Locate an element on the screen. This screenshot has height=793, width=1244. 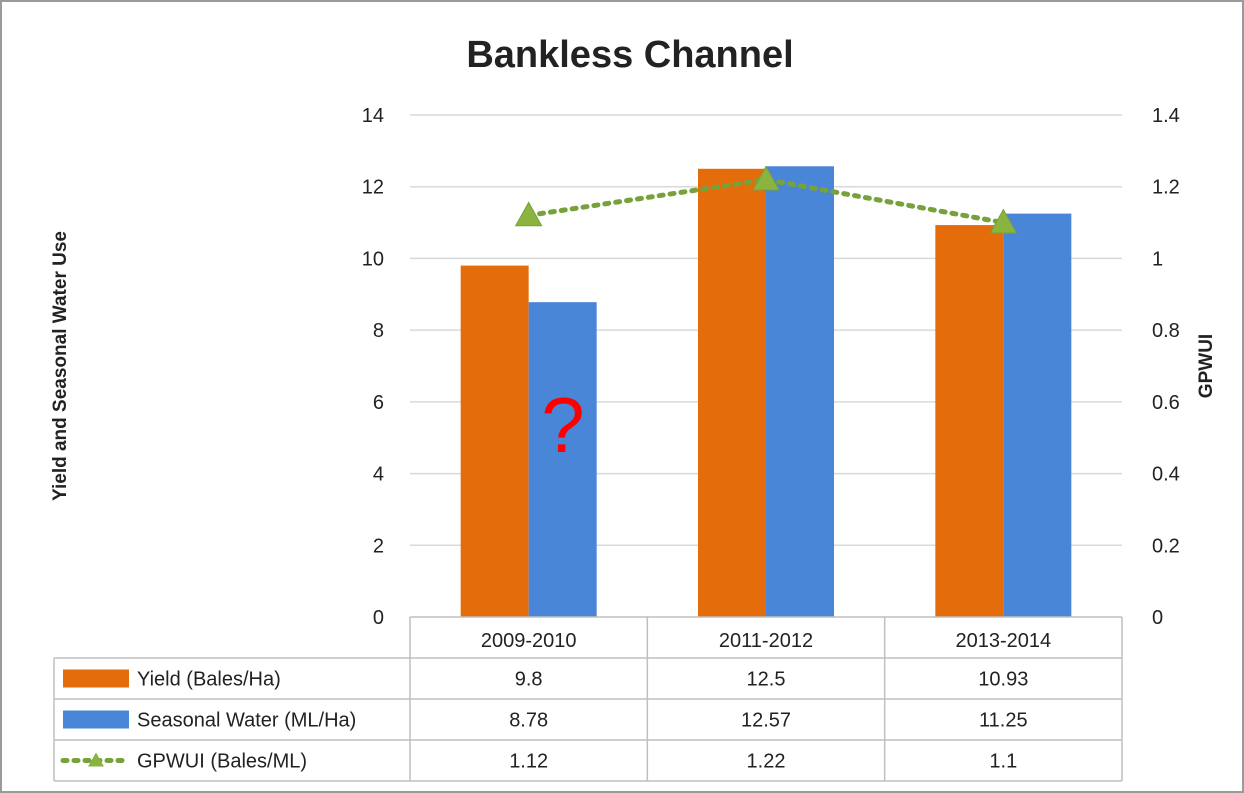
y-tick-label-left: 0 is located at coordinates (378, 618).